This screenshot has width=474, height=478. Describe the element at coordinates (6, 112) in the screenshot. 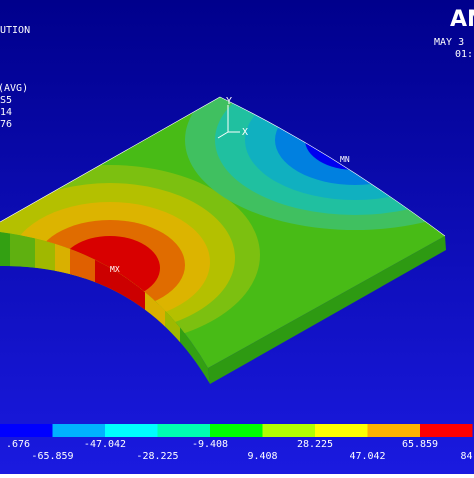

I see `info-line: 14` at that location.